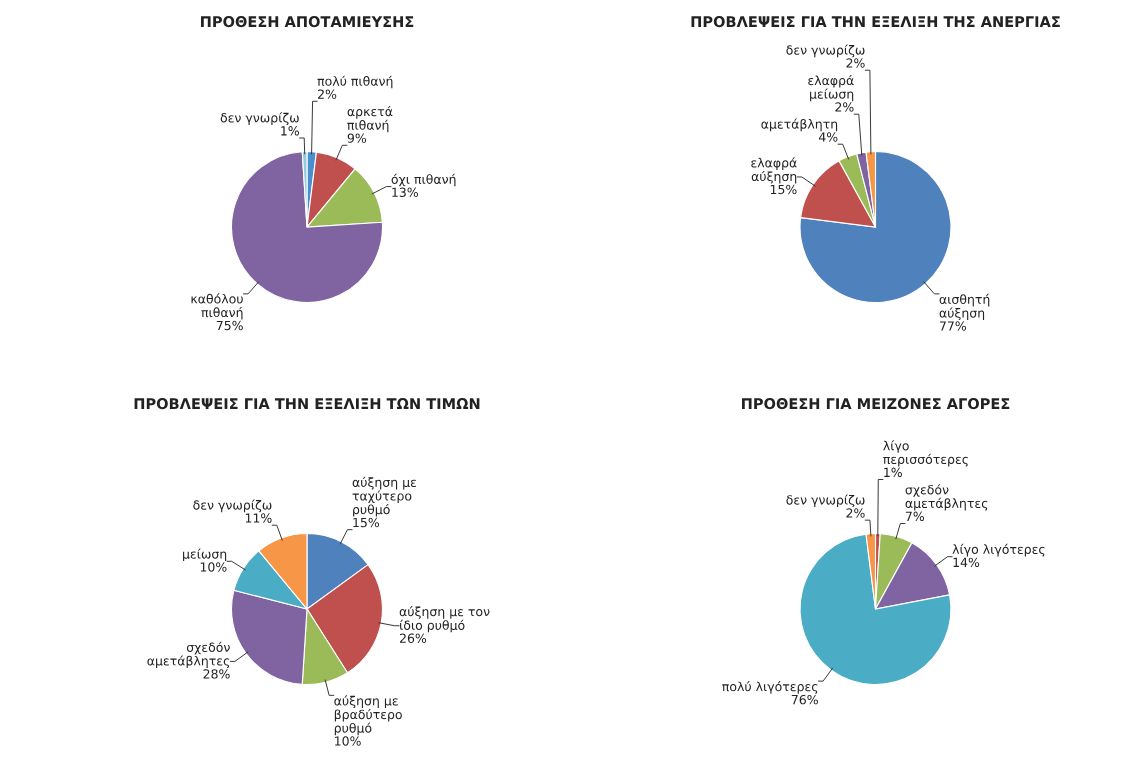 The image size is (1137, 764). What do you see at coordinates (413, 638) in the screenshot?
I see `data-label: 26%` at bounding box center [413, 638].